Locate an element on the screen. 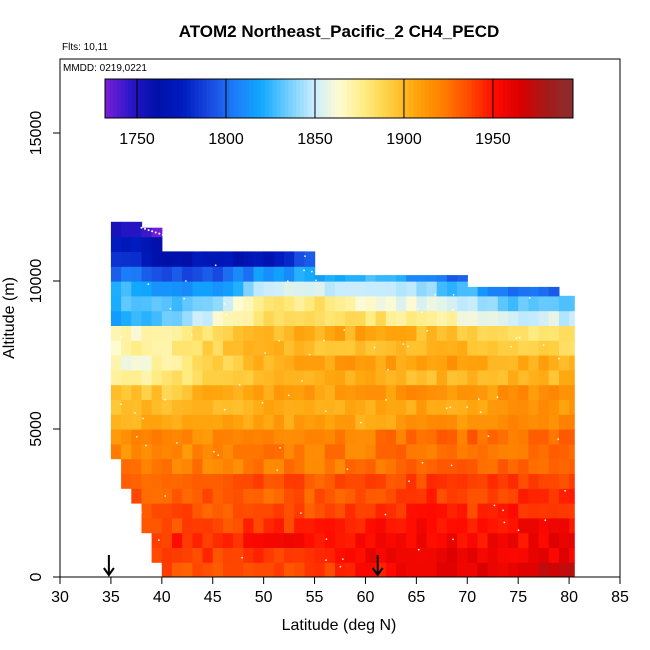 Image resolution: width=650 pixels, height=650 pixels. x-axis-label: Latitude (deg N) is located at coordinates (339, 625).